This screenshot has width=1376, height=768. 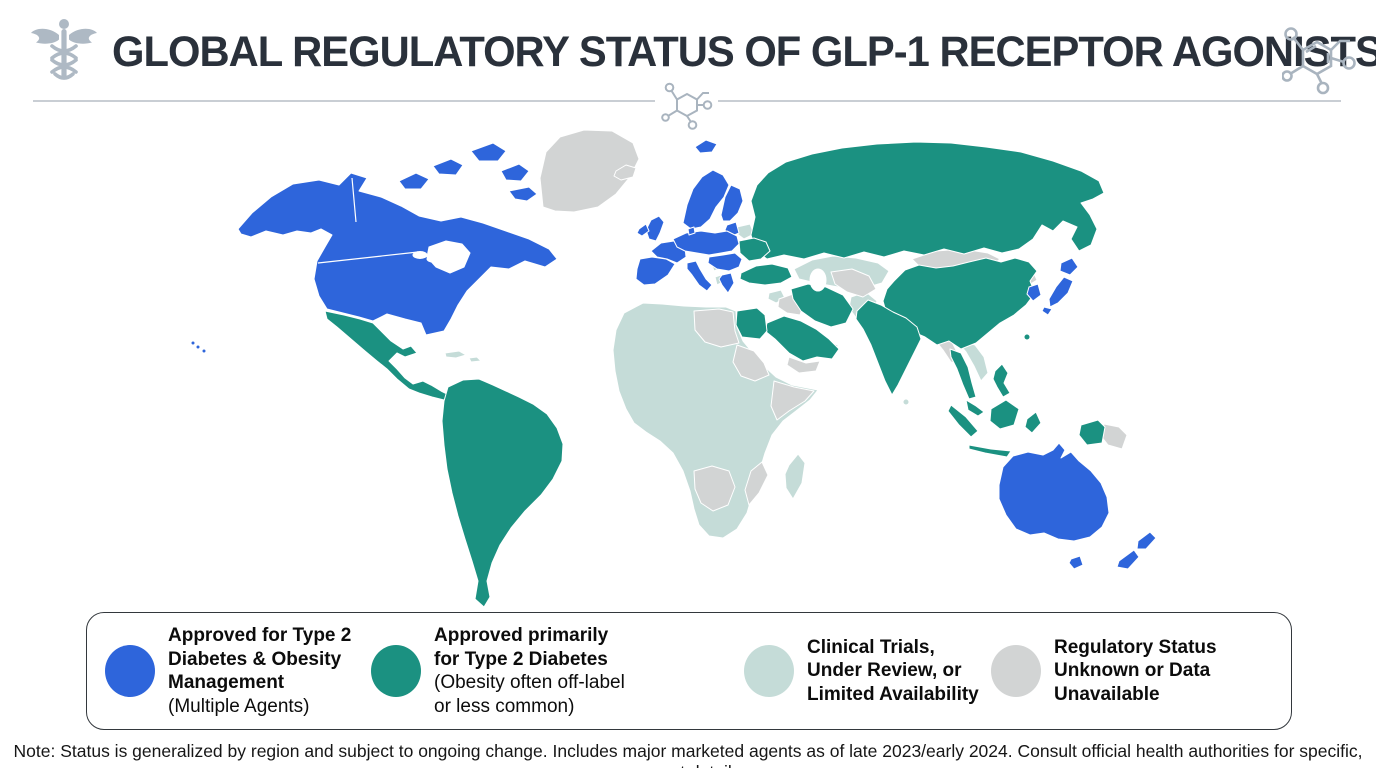 What do you see at coordinates (502, 493) in the screenshot?
I see `region-south-america` at bounding box center [502, 493].